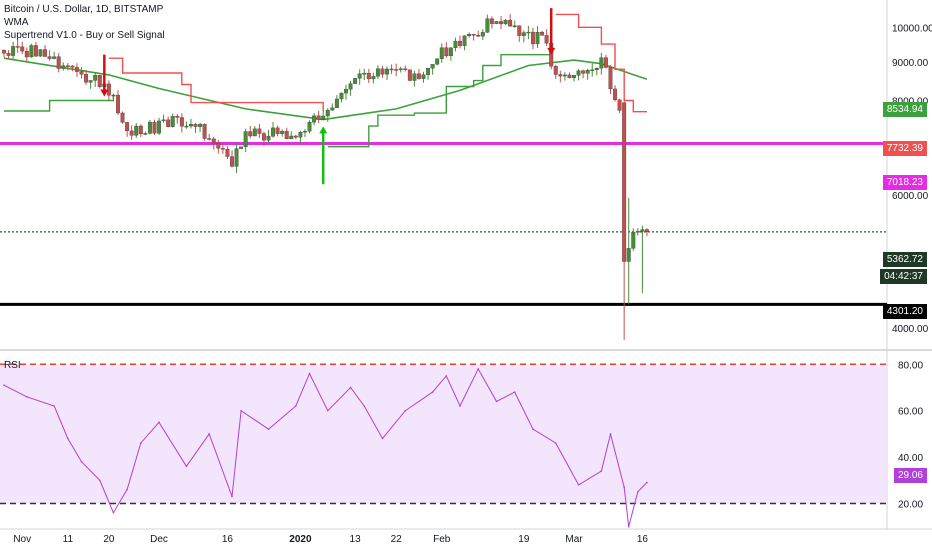 This screenshot has width=932, height=550. I want to click on time-axis-tick: 2020, so click(300, 539).